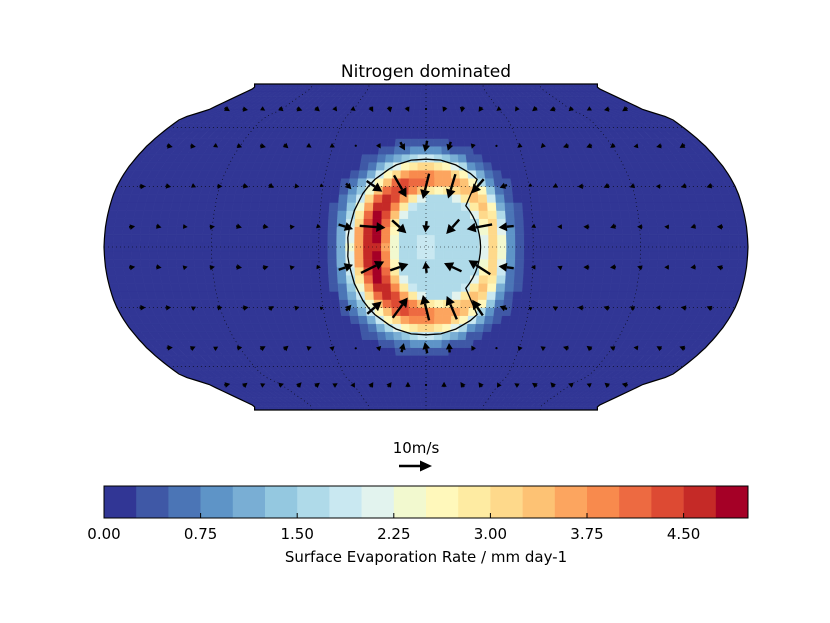 Image resolution: width=830 pixels, height=623 pixels. I want to click on colorbar-tick-label: 0.00, so click(103, 534).